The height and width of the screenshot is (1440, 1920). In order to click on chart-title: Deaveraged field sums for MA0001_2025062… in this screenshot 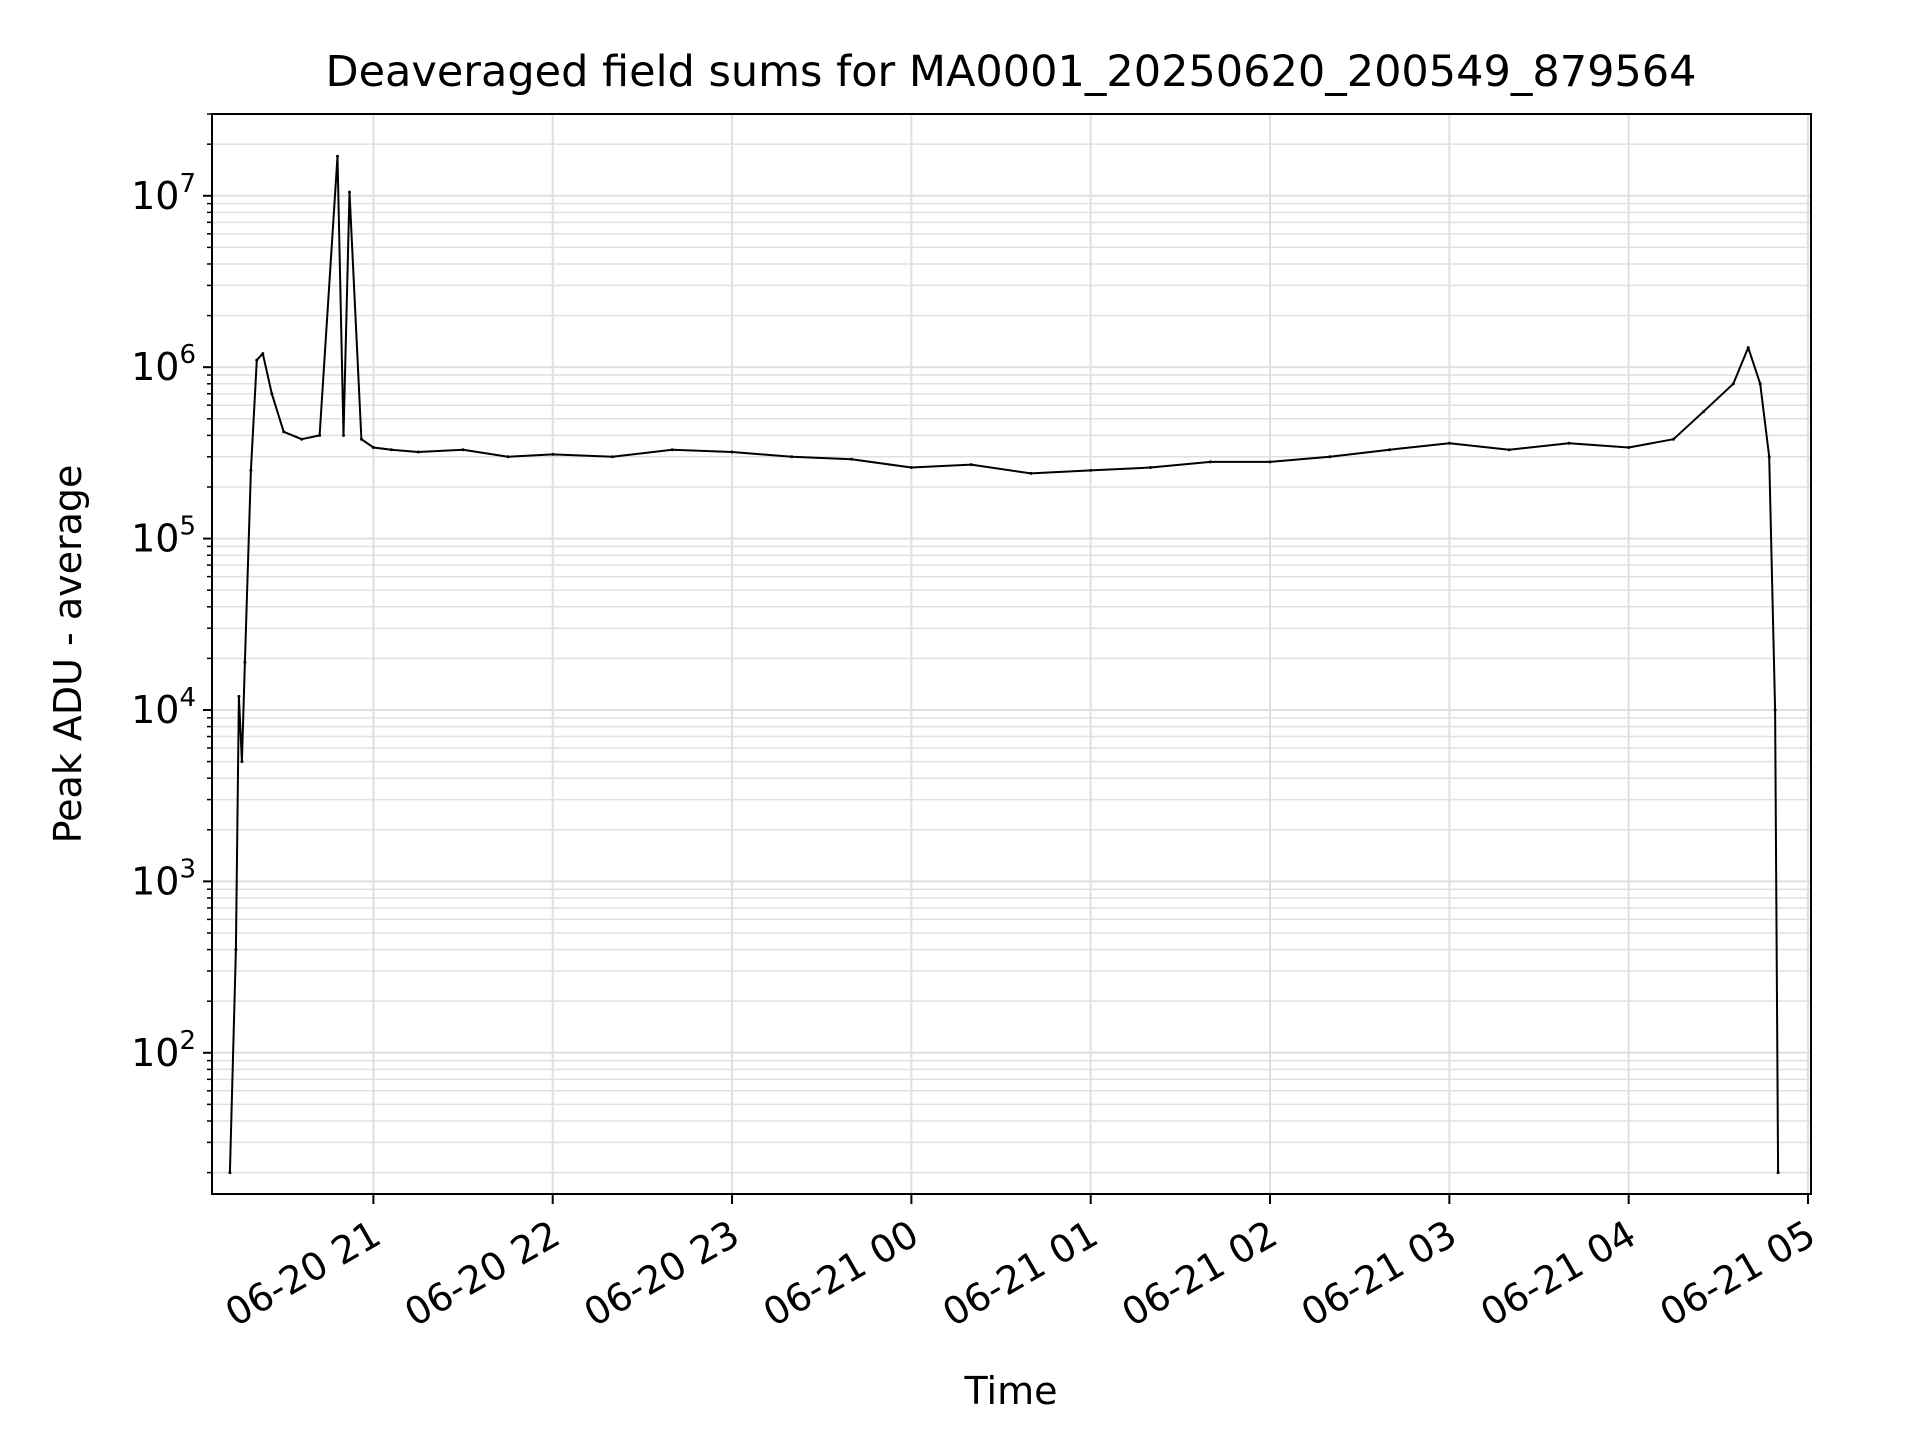, I will do `click(1010, 72)`.